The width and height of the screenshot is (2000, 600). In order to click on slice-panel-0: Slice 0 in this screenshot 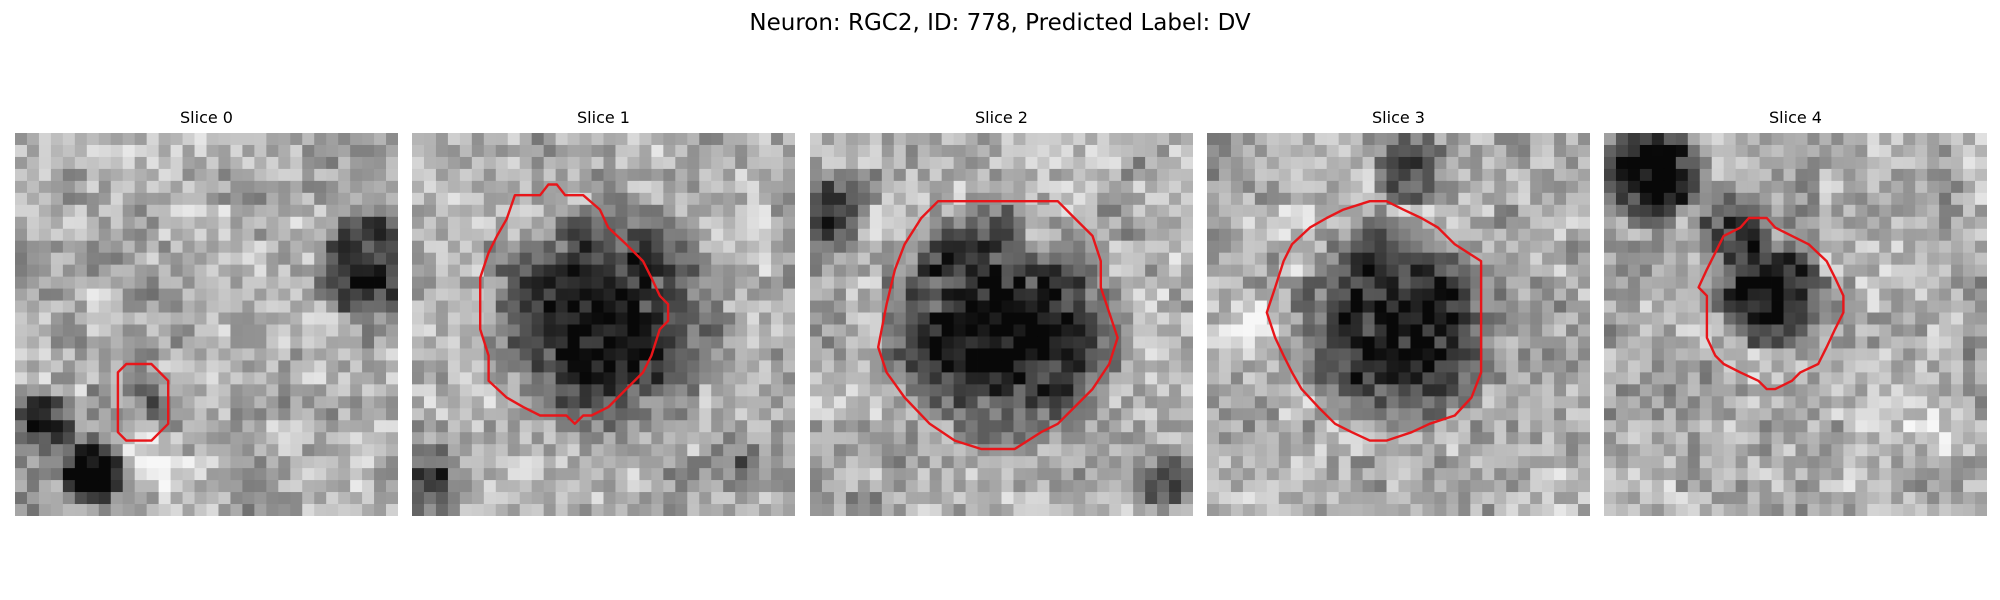, I will do `click(206, 312)`.